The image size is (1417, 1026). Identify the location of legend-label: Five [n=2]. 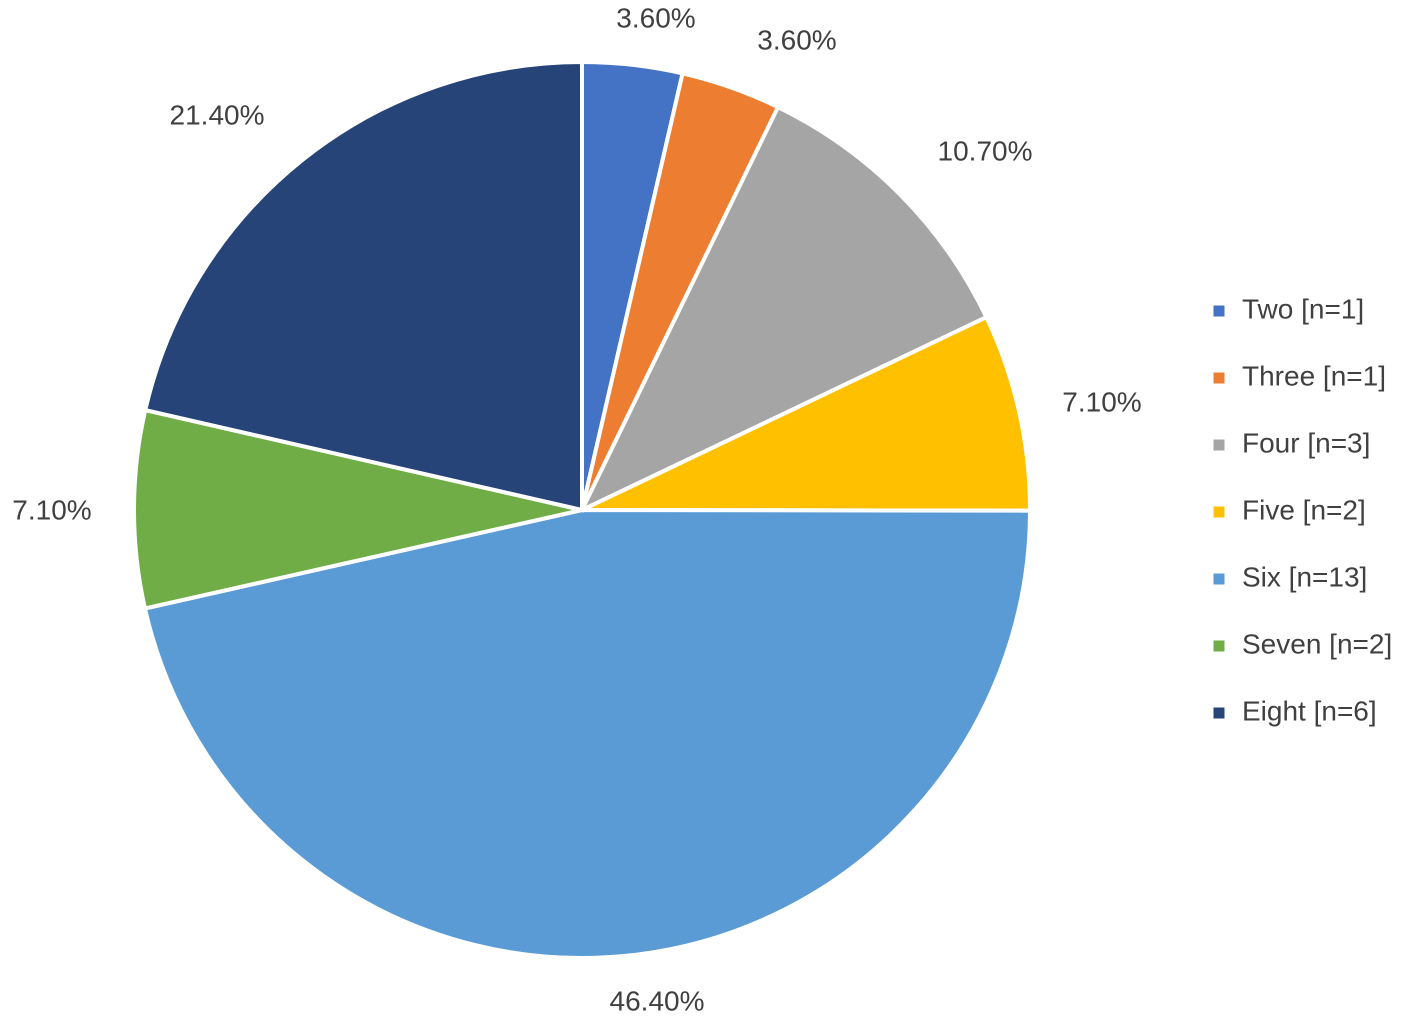
(1304, 509).